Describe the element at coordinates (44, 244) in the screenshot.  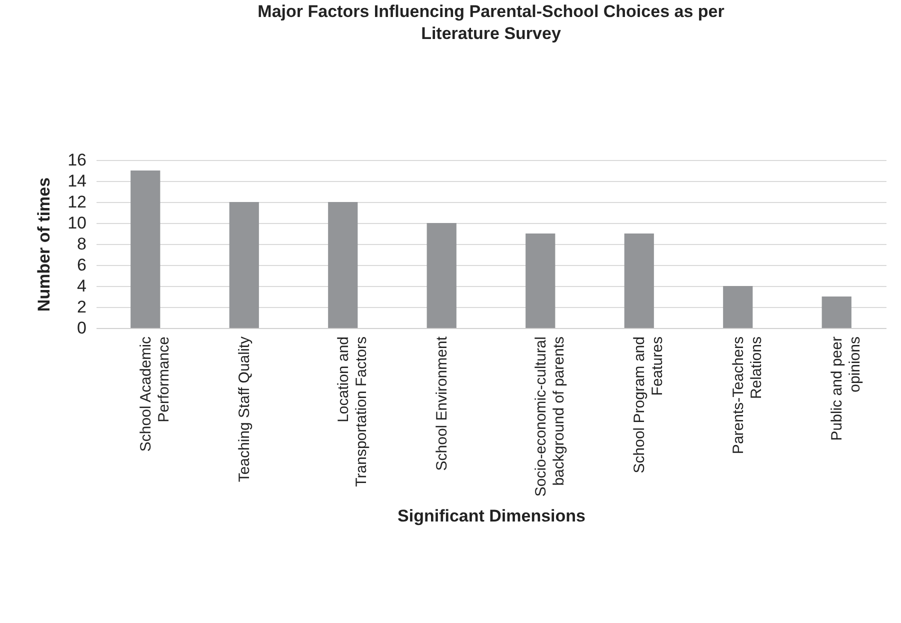
I see `y-axis-title: Number of times` at that location.